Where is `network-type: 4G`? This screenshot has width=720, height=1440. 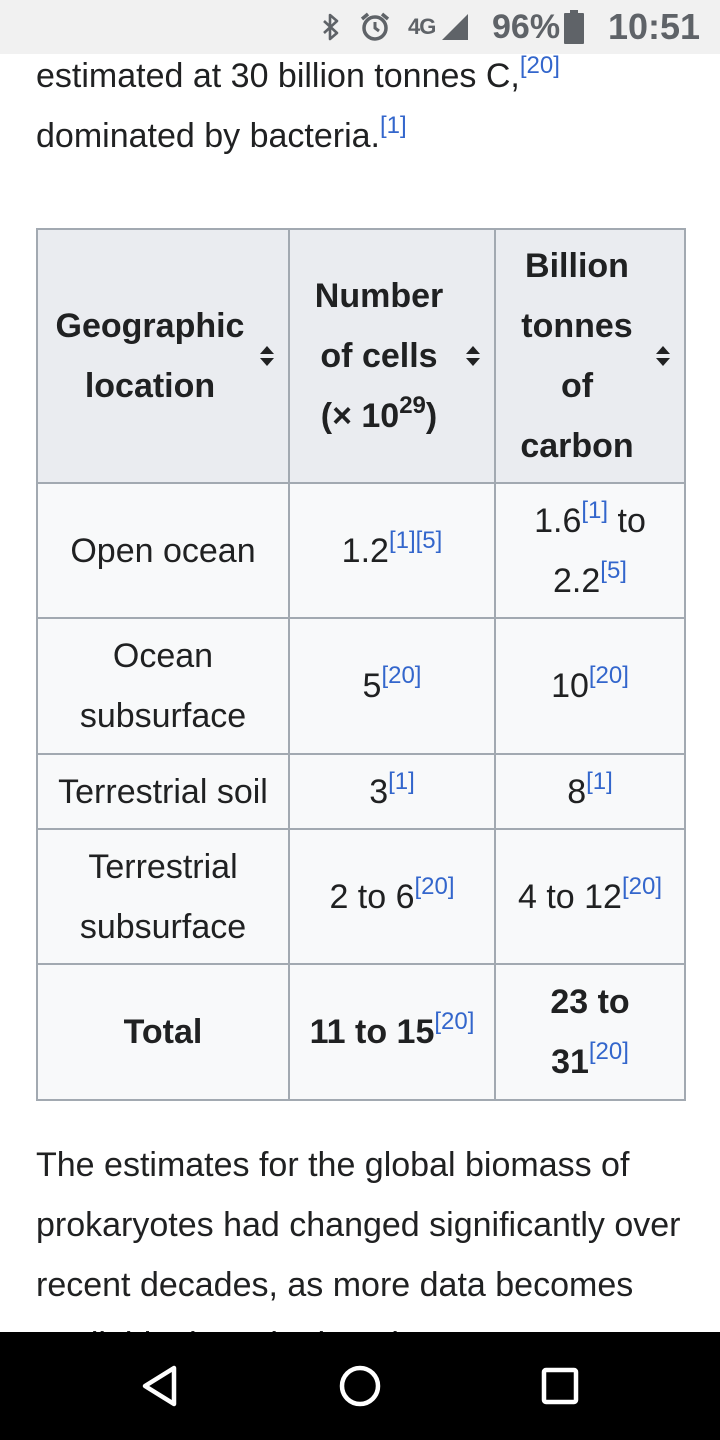
network-type: 4G is located at coordinates (422, 26).